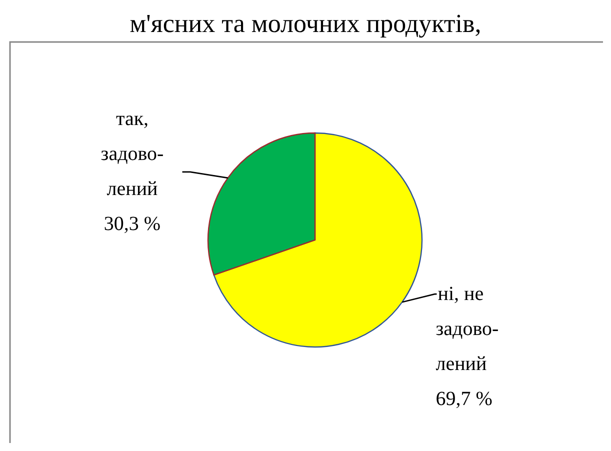 This screenshot has width=611, height=451. Describe the element at coordinates (262, 204) in the screenshot. I see `pie-slice` at that location.